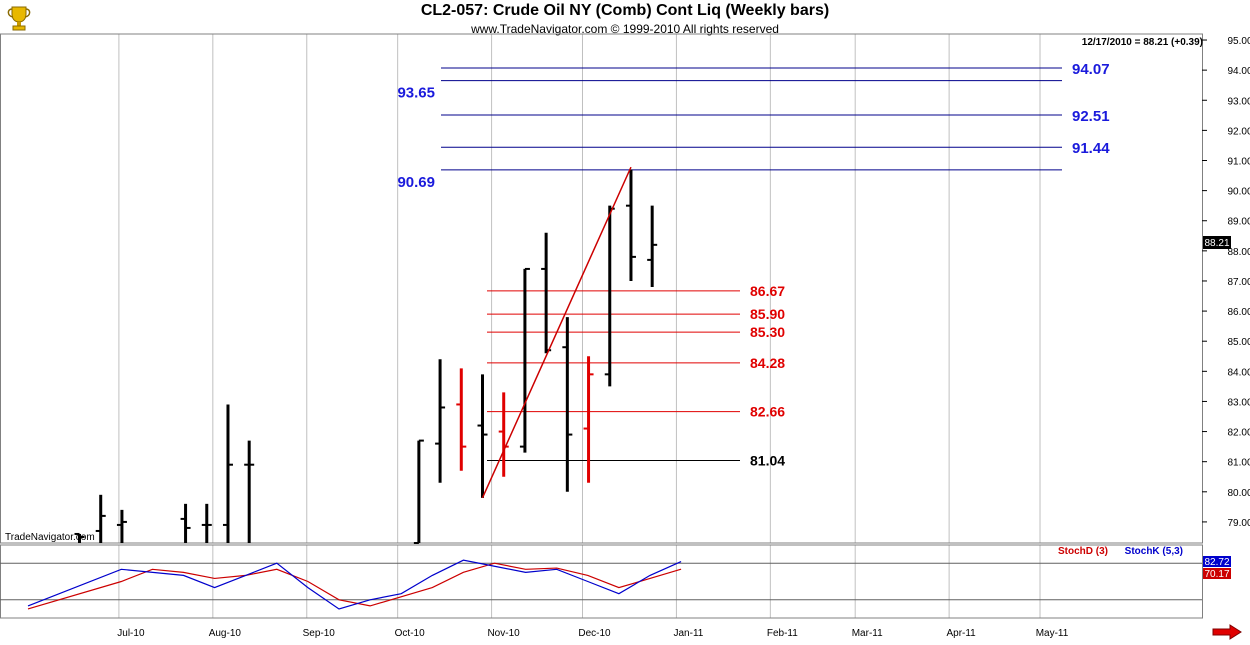 The width and height of the screenshot is (1250, 645). Describe the element at coordinates (767, 412) in the screenshot. I see `red-level-label: 82.66` at that location.